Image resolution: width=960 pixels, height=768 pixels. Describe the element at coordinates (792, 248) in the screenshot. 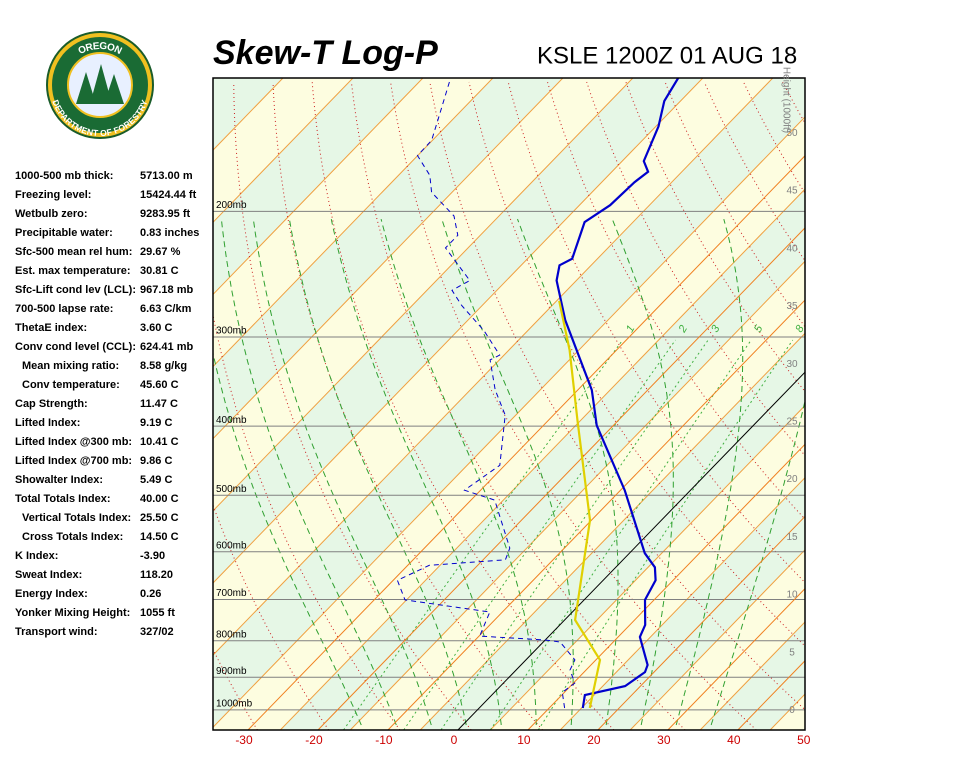

I see `y2-tick-label: 40` at that location.